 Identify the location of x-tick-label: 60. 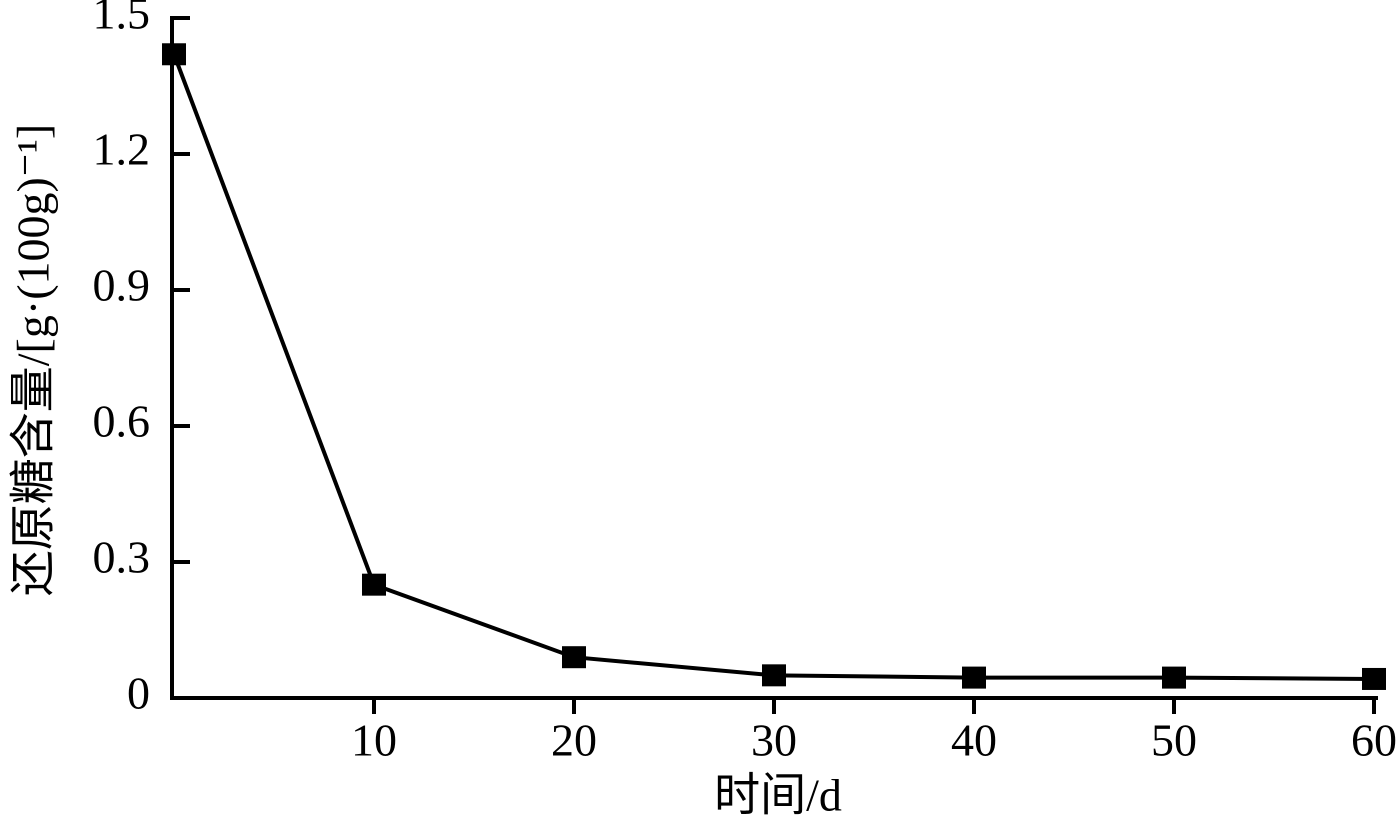
(1374, 740).